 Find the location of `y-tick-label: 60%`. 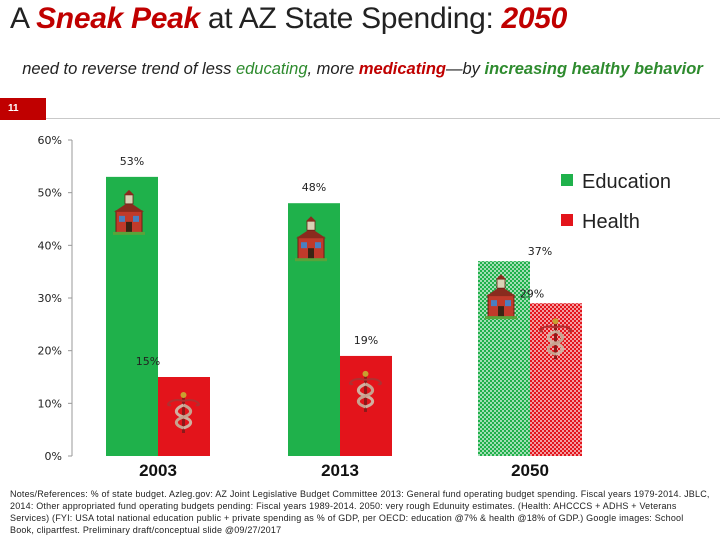

y-tick-label: 60% is located at coordinates (50, 140).